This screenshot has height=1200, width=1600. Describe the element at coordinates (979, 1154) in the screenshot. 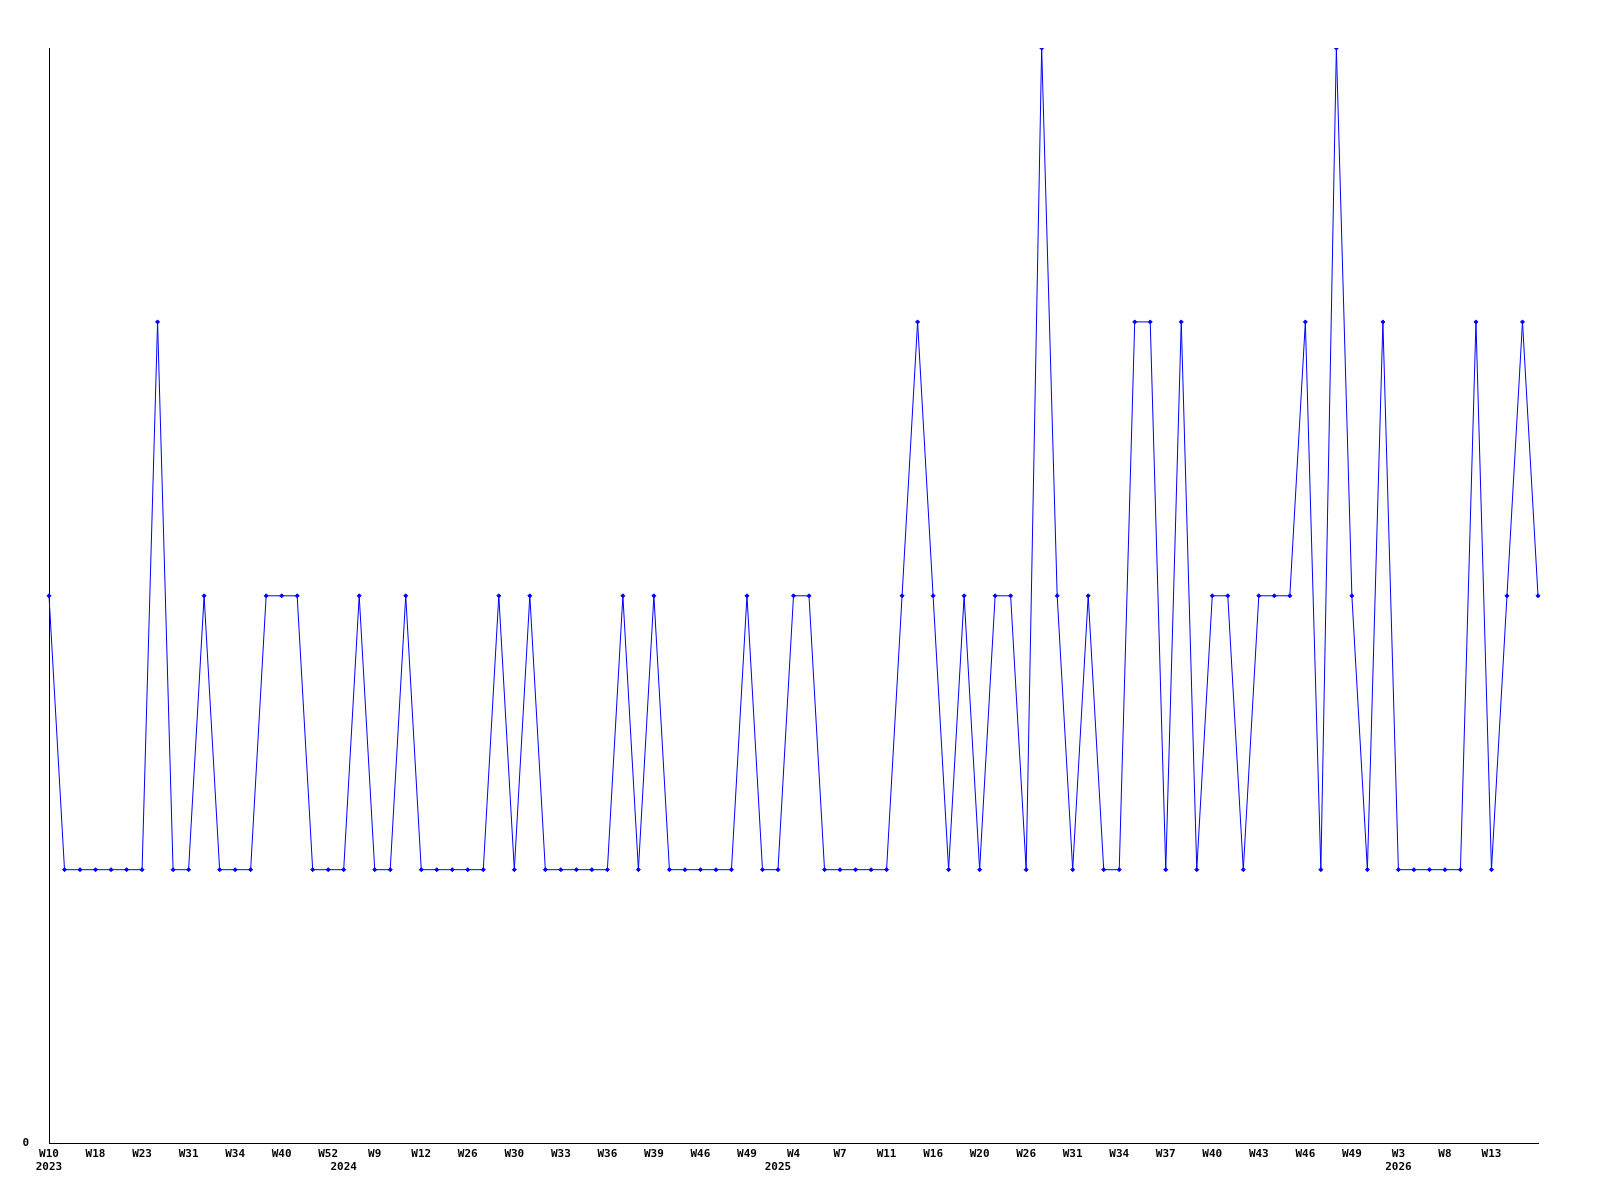

I see `x-tick-label: W20` at that location.